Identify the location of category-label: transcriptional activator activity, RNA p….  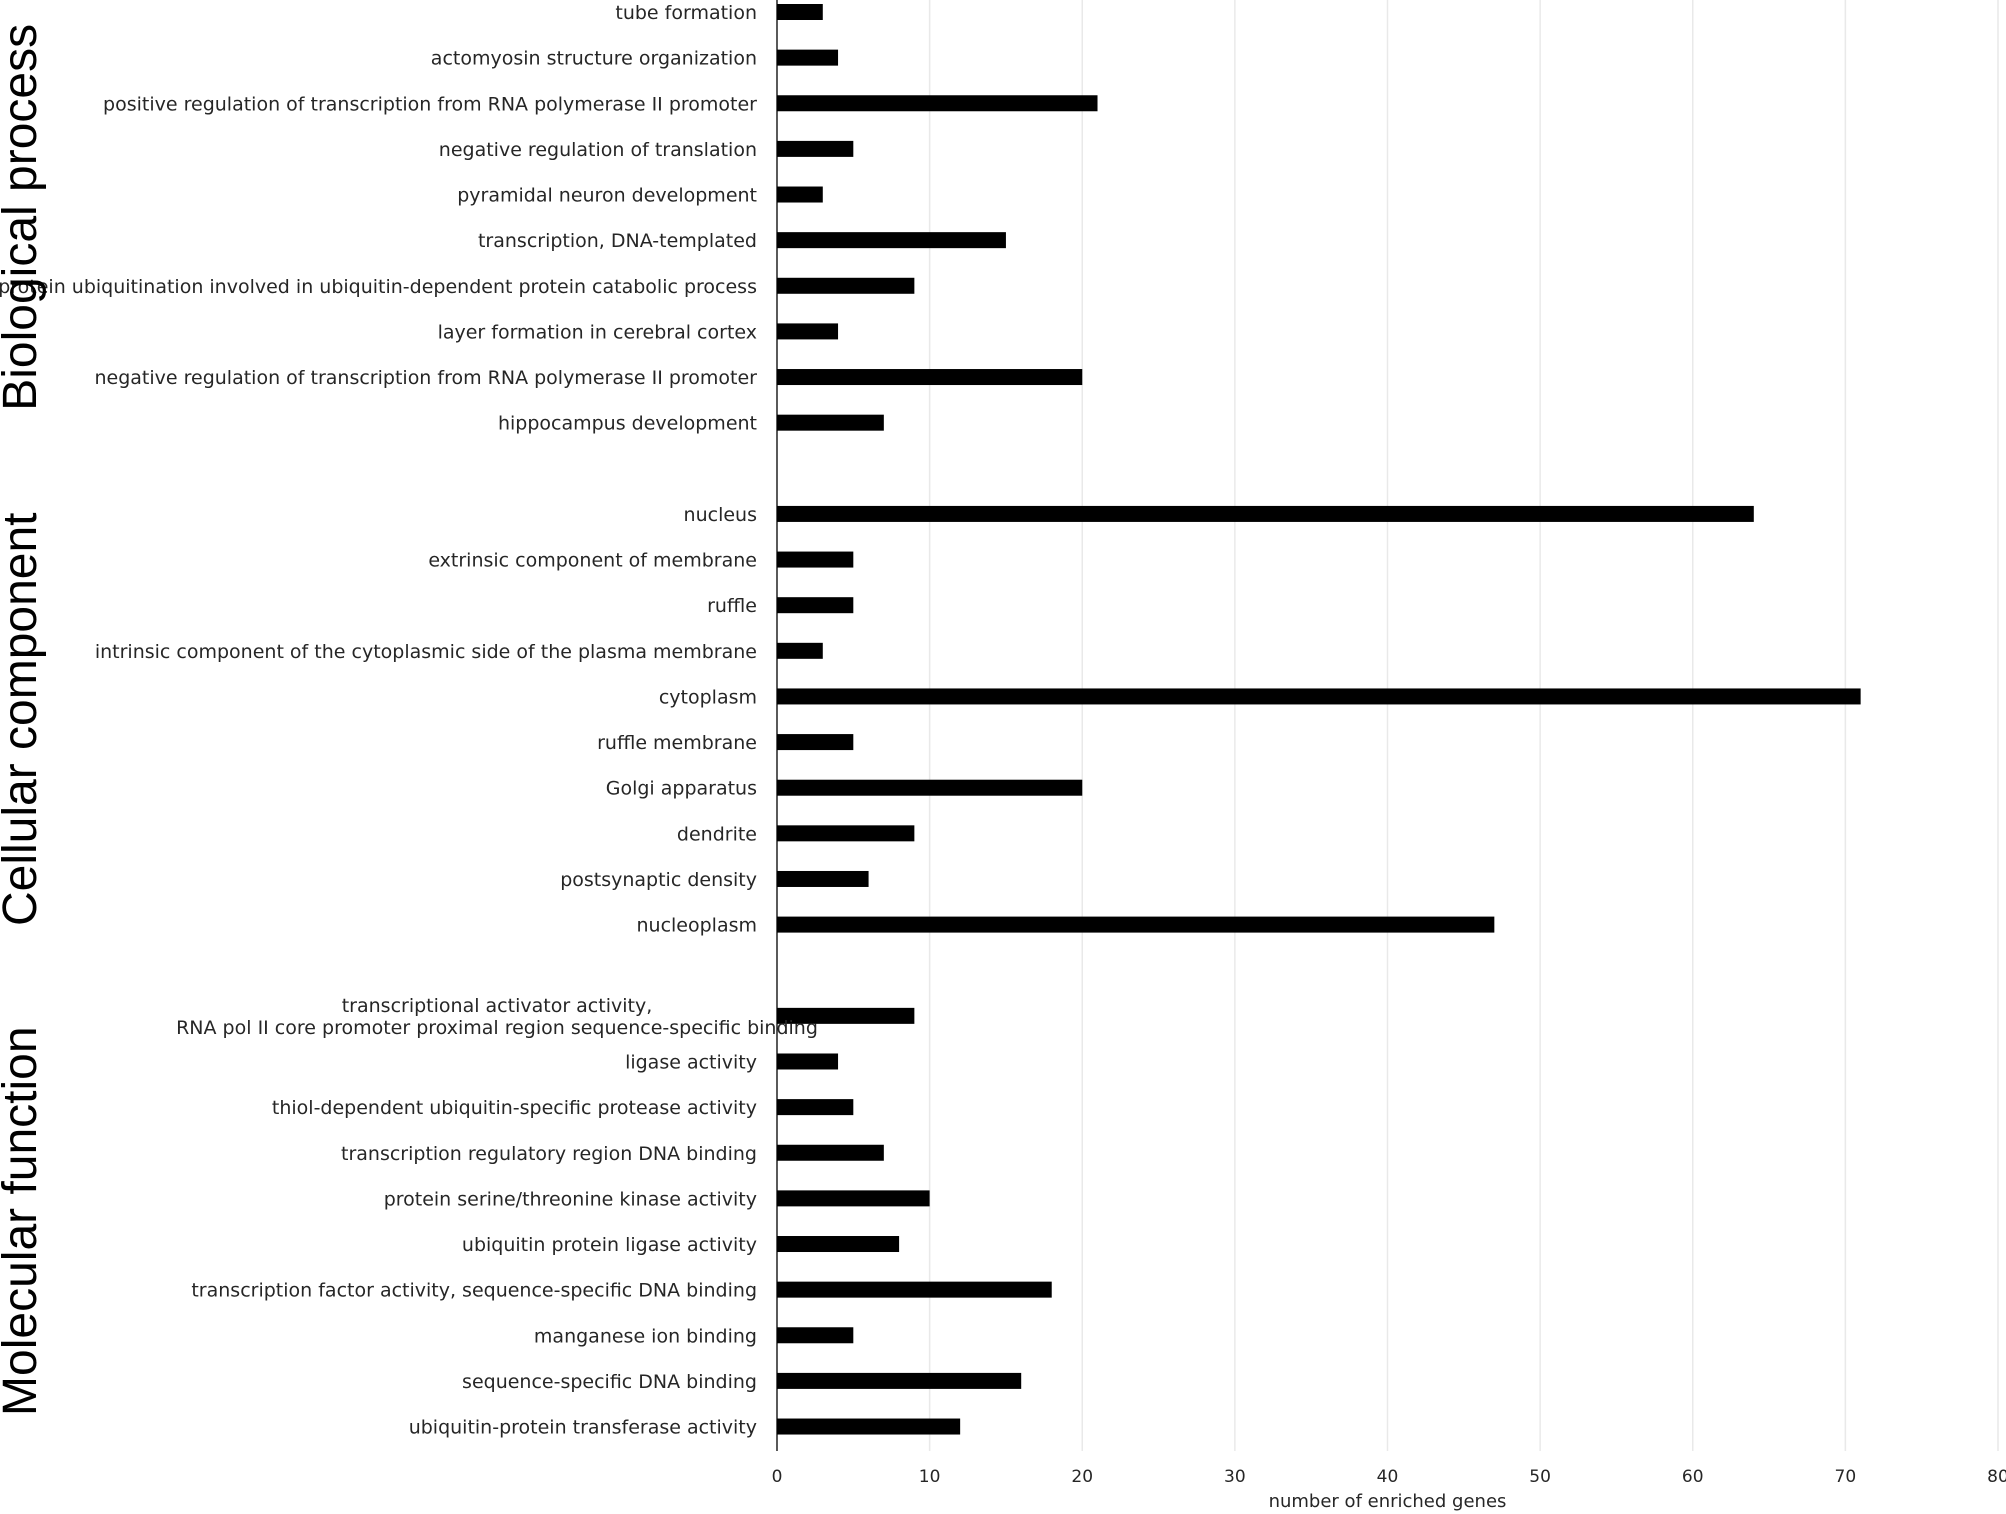
(497, 1017).